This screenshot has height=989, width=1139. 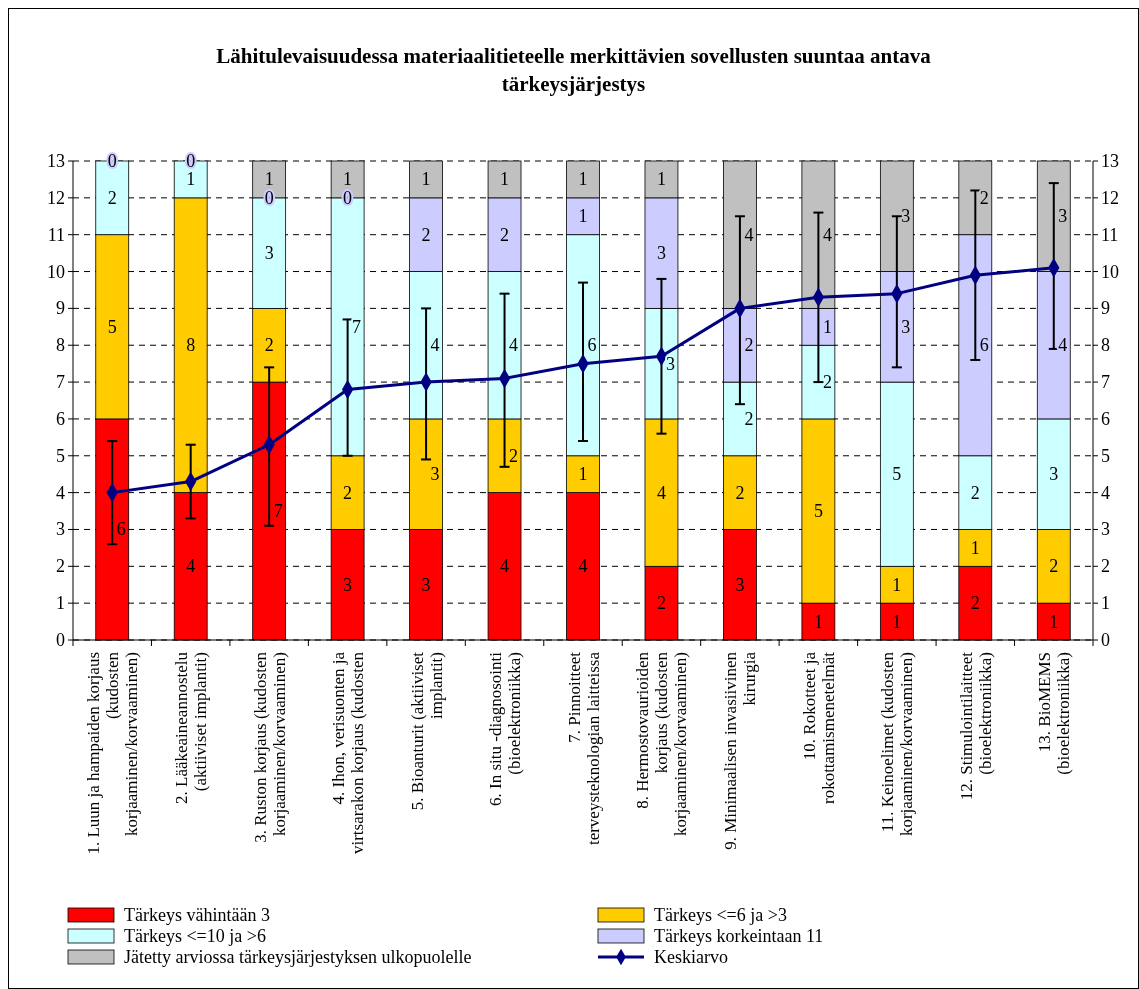 What do you see at coordinates (897, 744) in the screenshot?
I see `x-tick-label: 11. Keinoelimet (kudosten korjaaminen/korvaaminen)` at bounding box center [897, 744].